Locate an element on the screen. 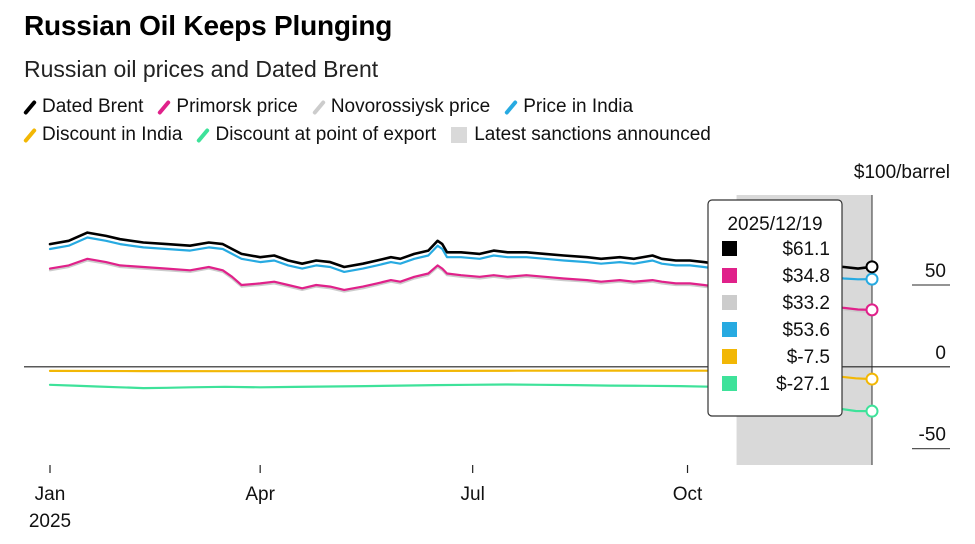 The height and width of the screenshot is (544, 975). legend-label: Latest sanctions announced is located at coordinates (592, 134).